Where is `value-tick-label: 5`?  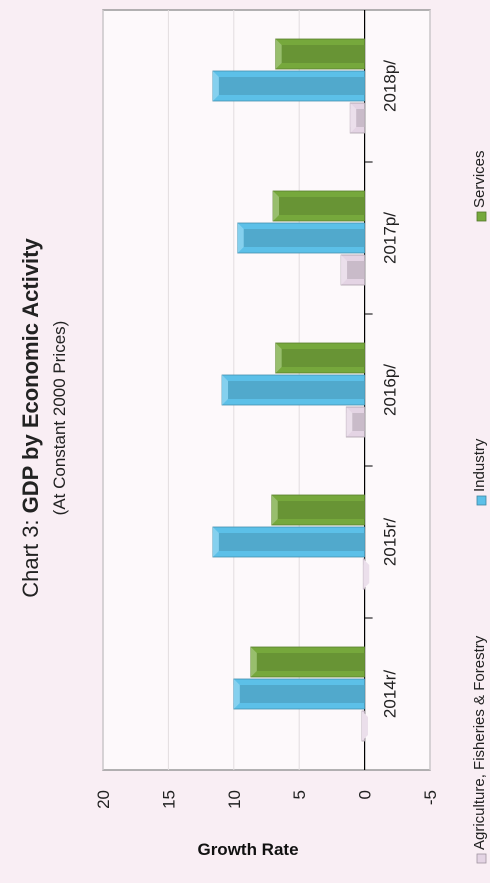 value-tick-label: 5 is located at coordinates (299, 794).